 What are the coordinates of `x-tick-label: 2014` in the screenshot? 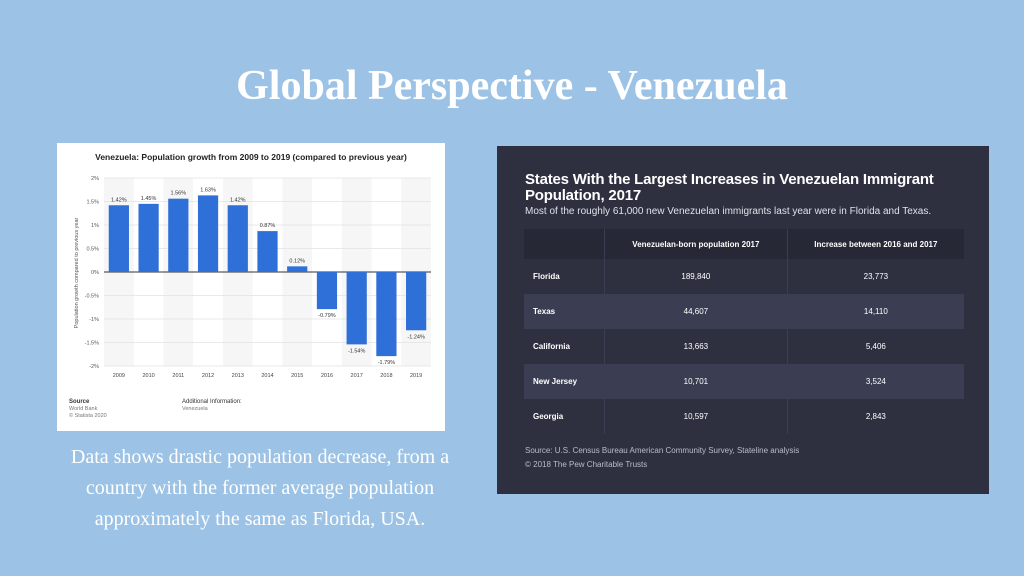 It's located at (267, 376).